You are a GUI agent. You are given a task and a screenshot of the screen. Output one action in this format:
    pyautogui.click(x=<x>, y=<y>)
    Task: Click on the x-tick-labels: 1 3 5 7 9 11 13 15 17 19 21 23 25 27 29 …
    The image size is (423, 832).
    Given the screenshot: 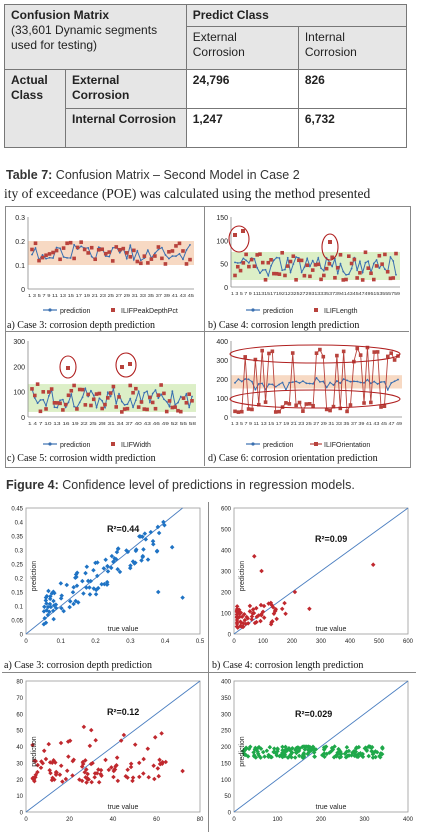 What is the action you would take?
    pyautogui.click(x=317, y=423)
    